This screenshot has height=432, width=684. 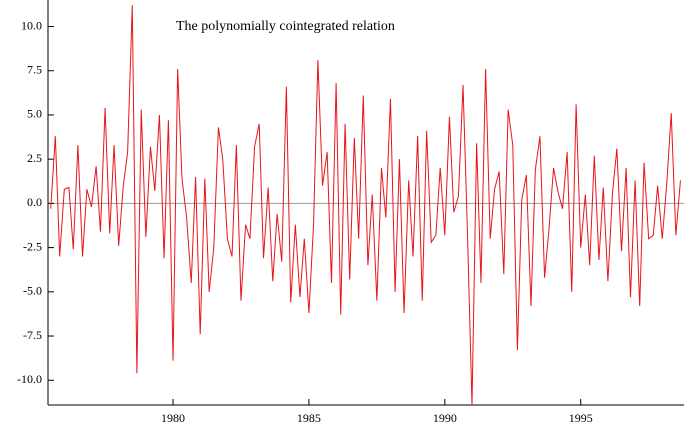 What do you see at coordinates (31, 25) in the screenshot?
I see `y-tick-label: 10.0` at bounding box center [31, 25].